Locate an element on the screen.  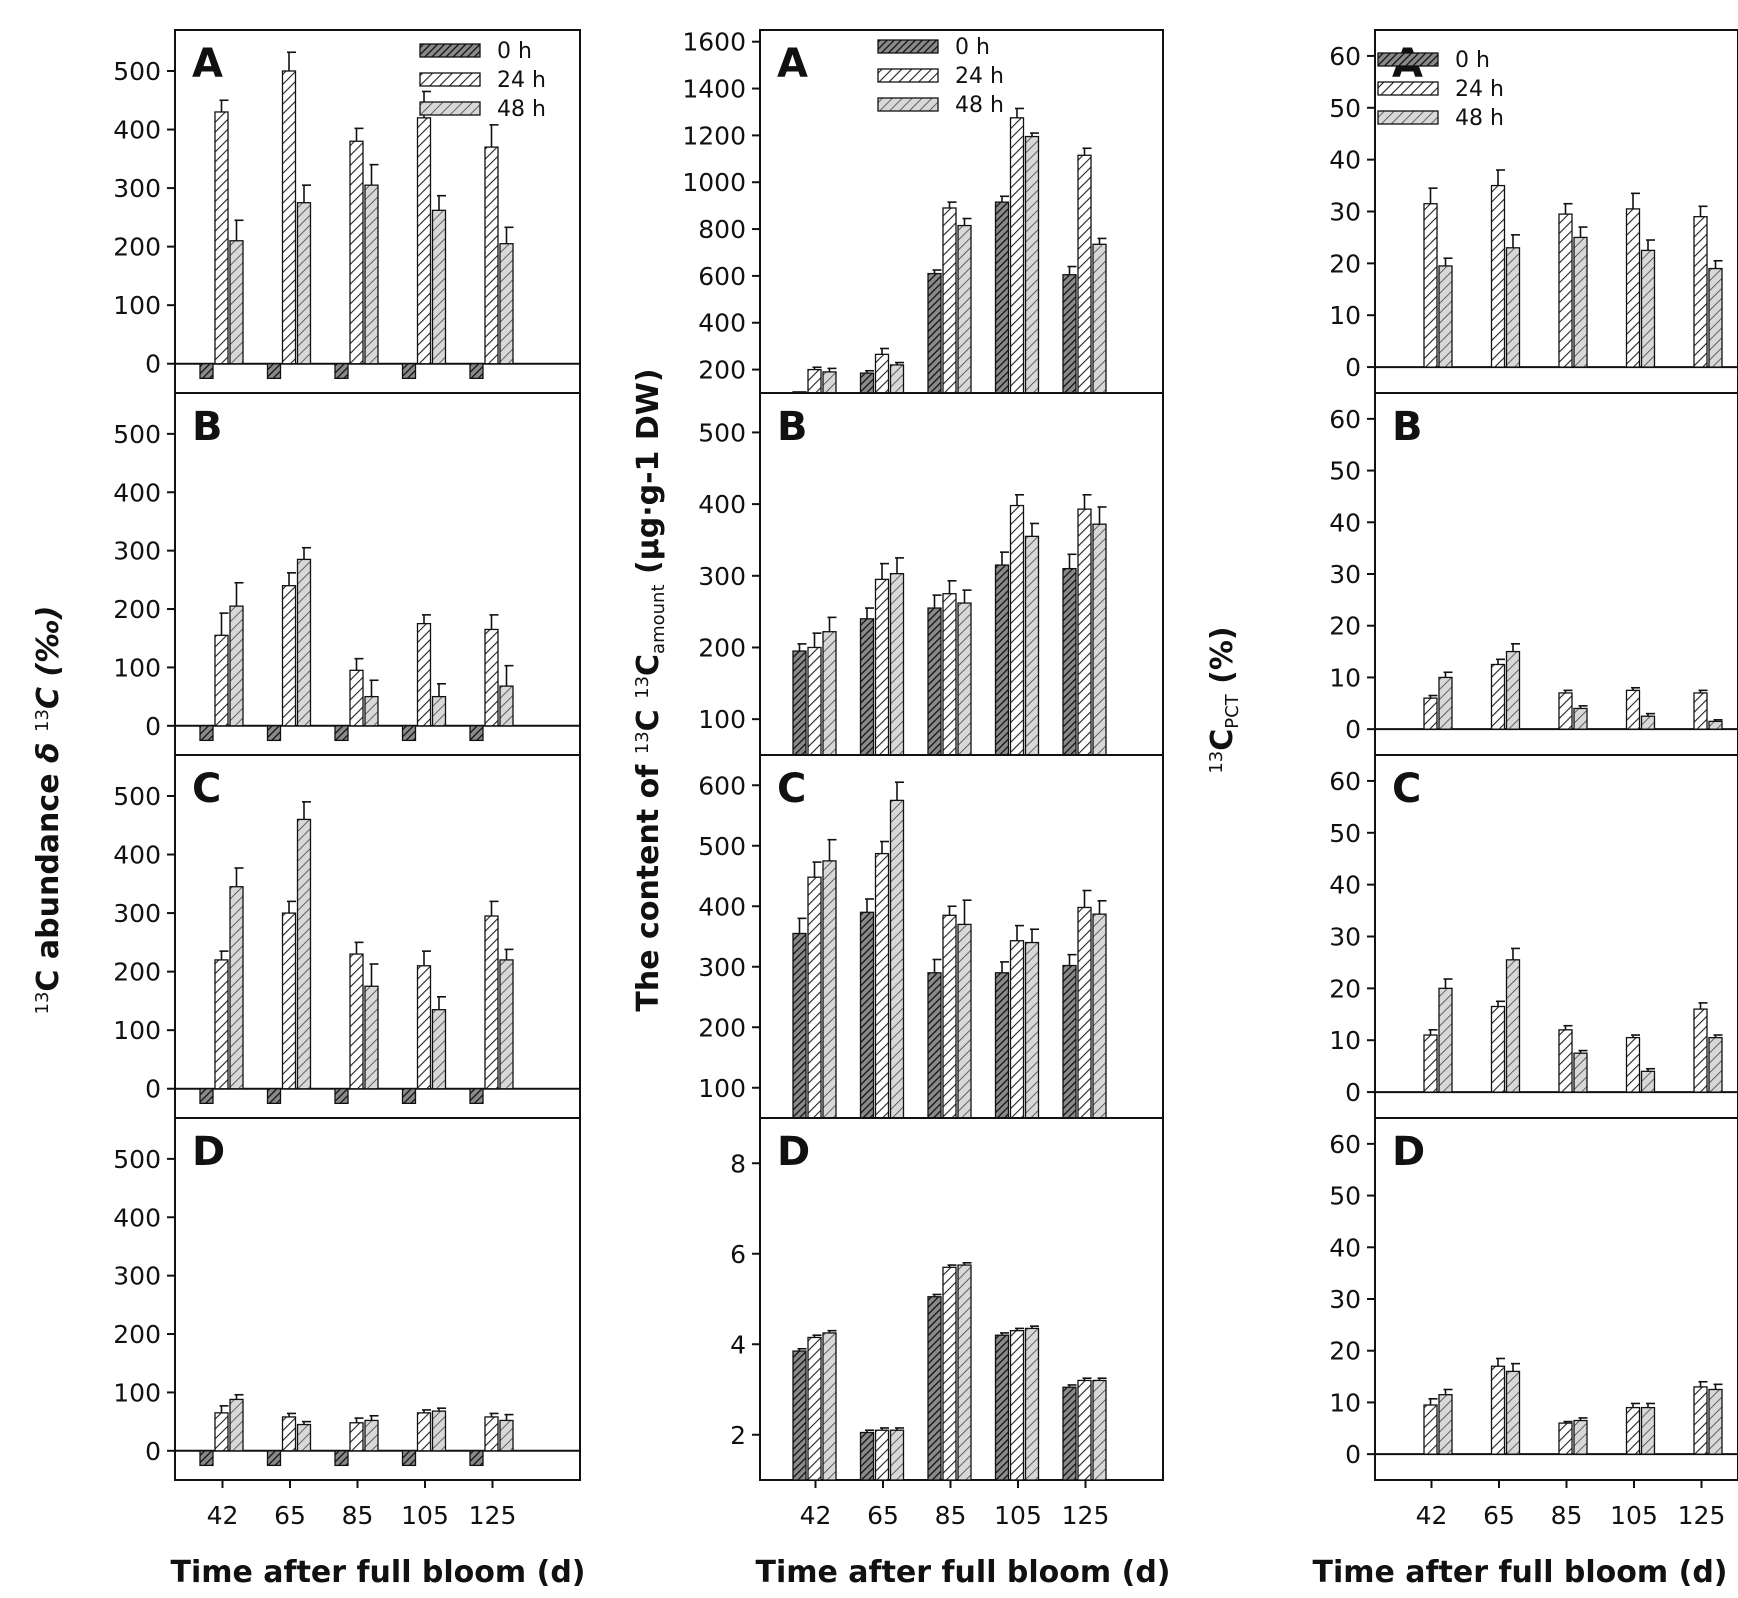
y-tick-label: 100 is located at coordinates (722, 1088).